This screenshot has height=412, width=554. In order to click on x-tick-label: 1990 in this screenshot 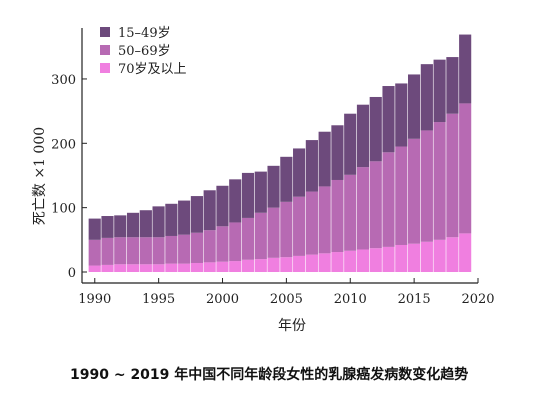, I will do `click(94, 299)`.